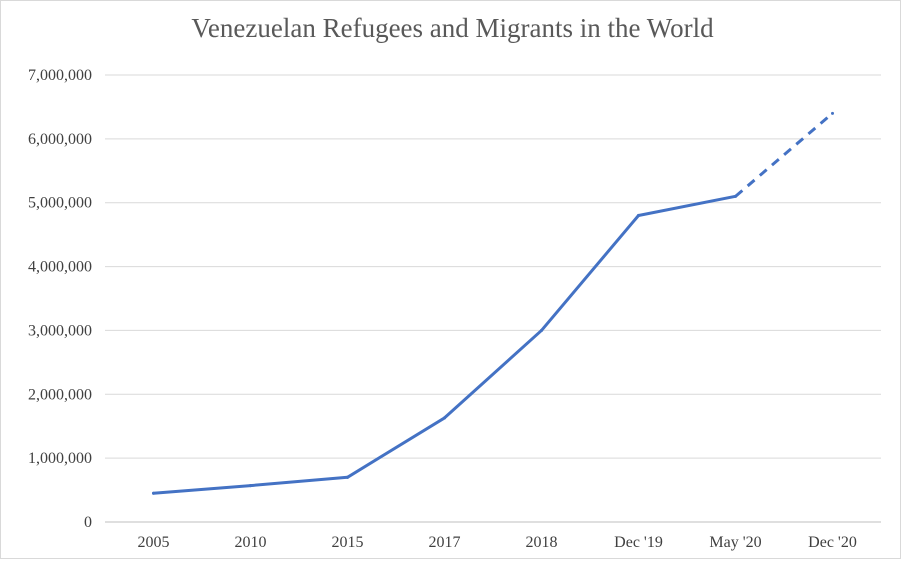  What do you see at coordinates (60, 394) in the screenshot?
I see `y-tick-label: 2,000,000` at bounding box center [60, 394].